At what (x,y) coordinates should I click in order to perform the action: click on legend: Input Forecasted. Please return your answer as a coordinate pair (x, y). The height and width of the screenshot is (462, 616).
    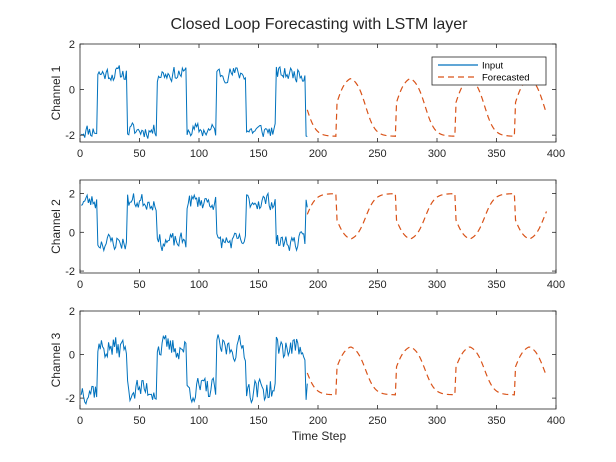
    Looking at the image, I should click on (489, 71).